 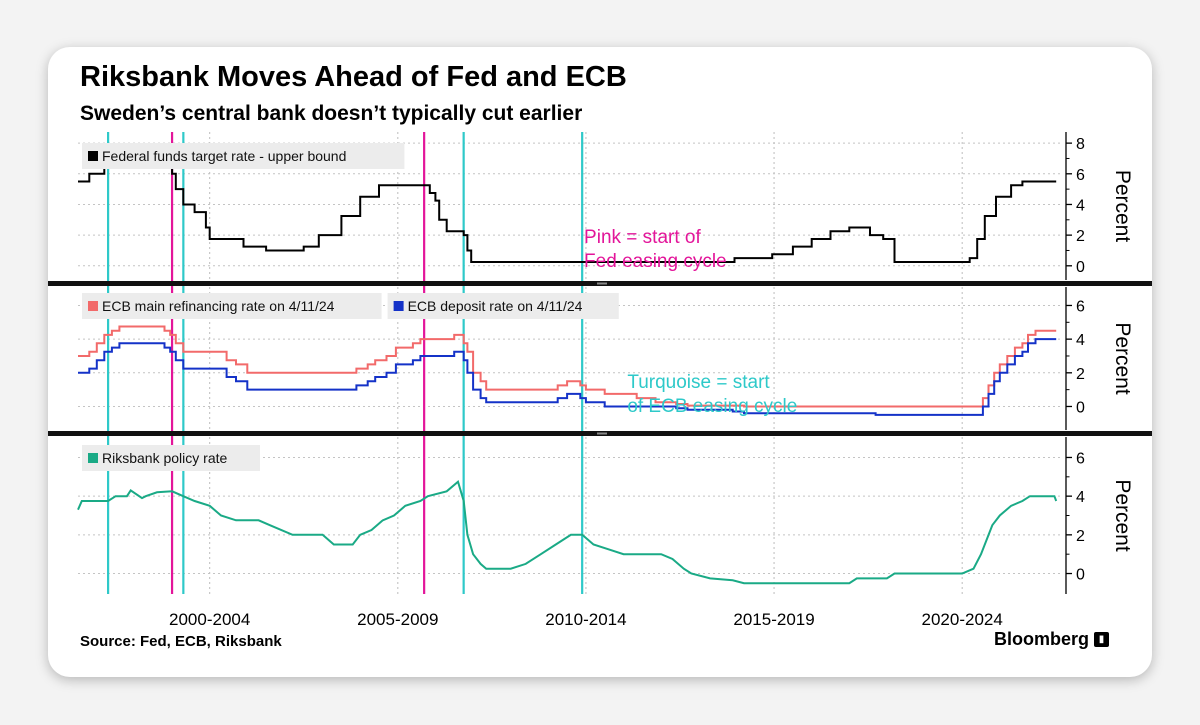 I want to click on x-tick-label: 2005-2009, so click(x=397, y=619).